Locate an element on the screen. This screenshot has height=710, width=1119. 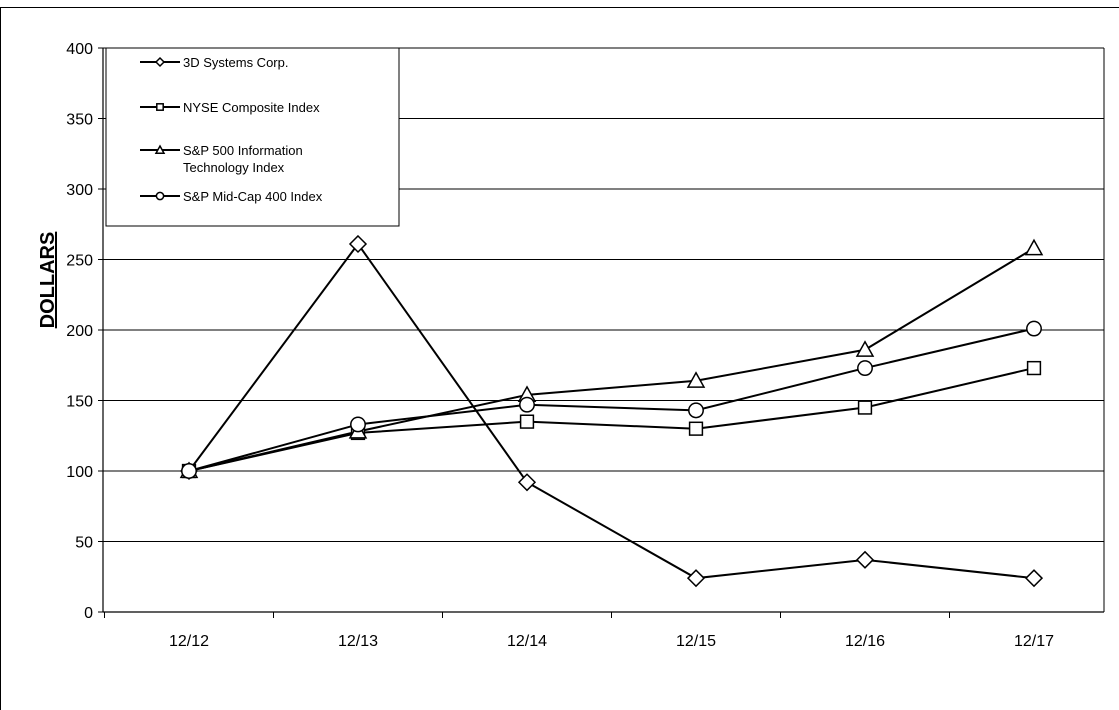
y-tick-label-250: 250 is located at coordinates (79, 261).